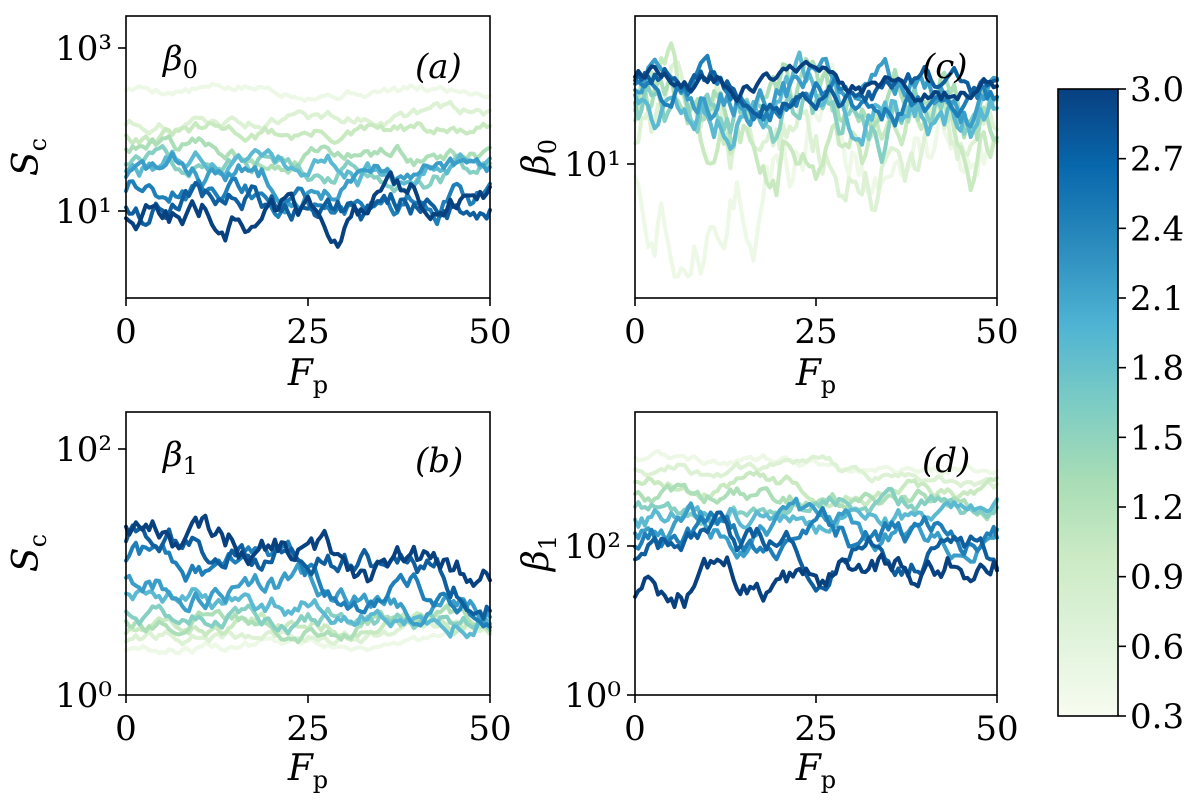 The height and width of the screenshot is (811, 1197). I want to click on panel-a-inset-label: β0, so click(179, 61).